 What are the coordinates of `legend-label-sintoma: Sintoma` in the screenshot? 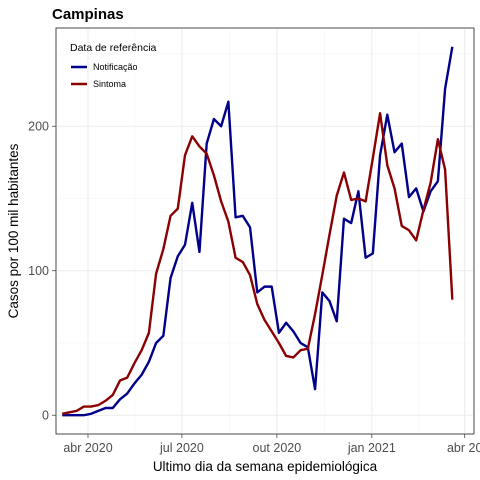 It's located at (109, 84).